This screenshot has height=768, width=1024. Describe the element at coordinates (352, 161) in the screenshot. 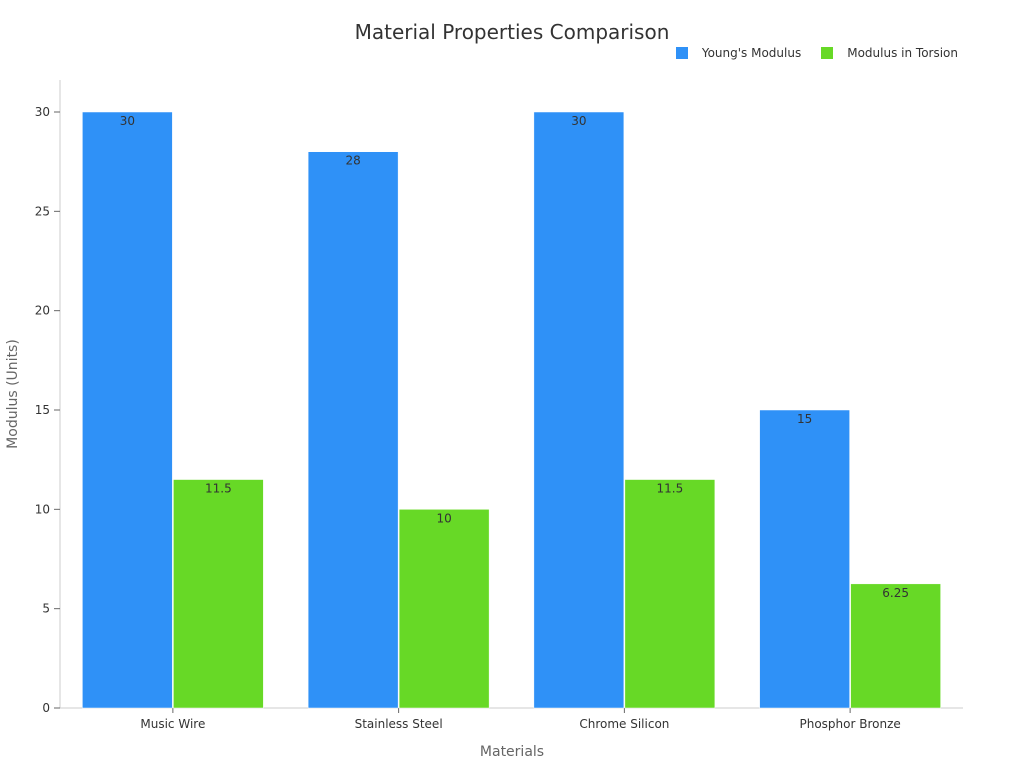

I see `data-label: 28` at that location.